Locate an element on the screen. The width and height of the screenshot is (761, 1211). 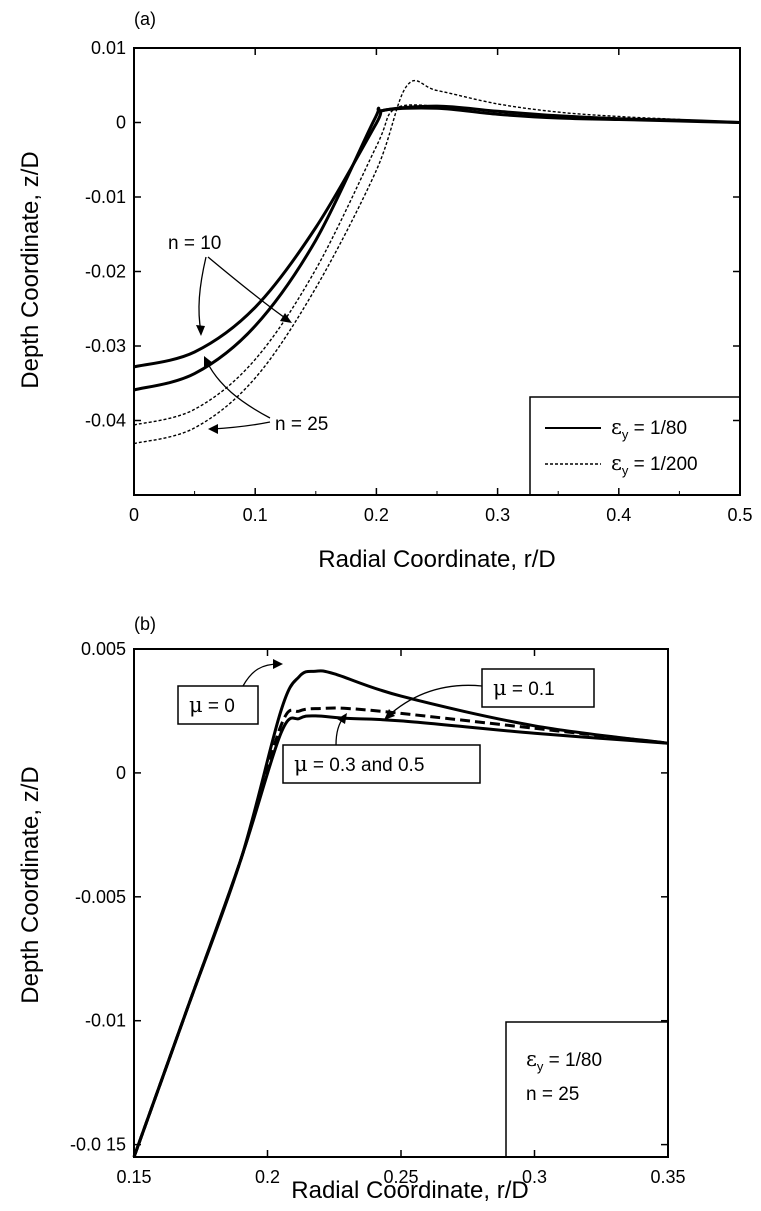
panel-a-legend-entry-dotted: εy = 1/200 is located at coordinates (654, 464).